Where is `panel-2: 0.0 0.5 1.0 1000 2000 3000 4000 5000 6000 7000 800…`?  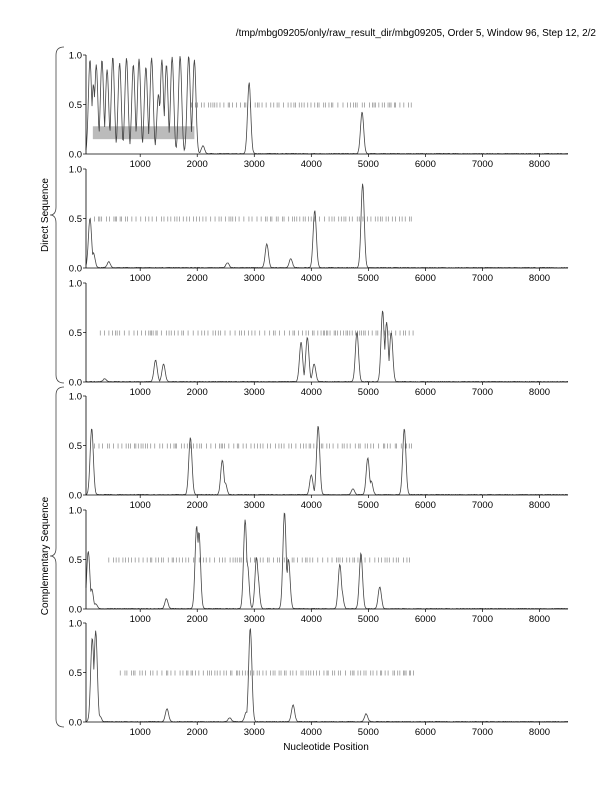 panel-2: 0.0 0.5 1.0 1000 2000 3000 4000 5000 6000 7000 800… is located at coordinates (319, 224).